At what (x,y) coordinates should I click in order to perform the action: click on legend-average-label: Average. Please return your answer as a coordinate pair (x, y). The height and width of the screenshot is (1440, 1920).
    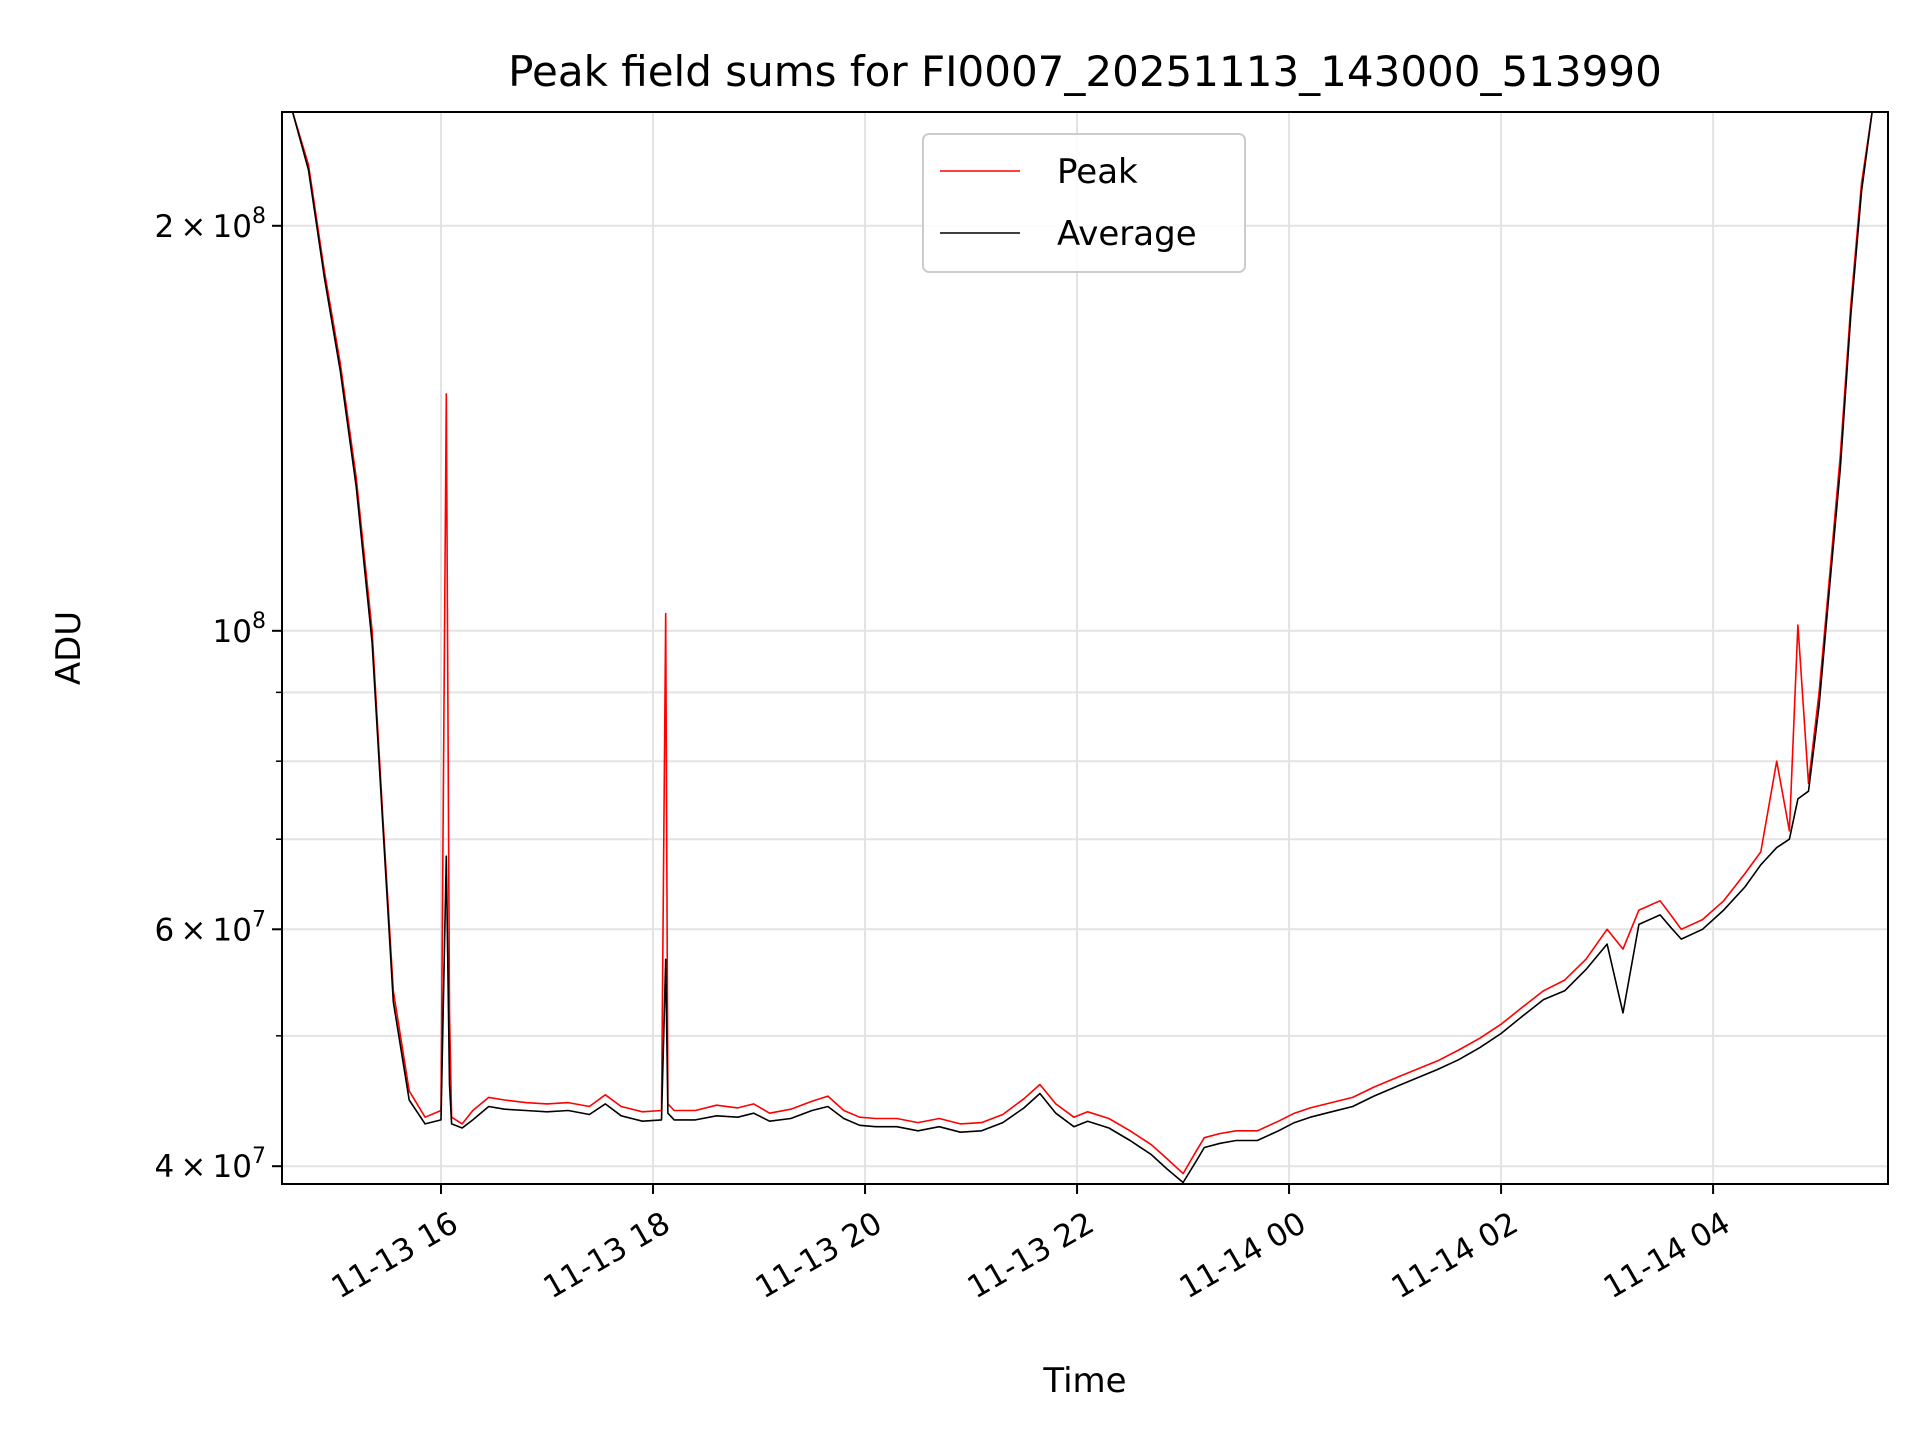
    Looking at the image, I should click on (1127, 234).